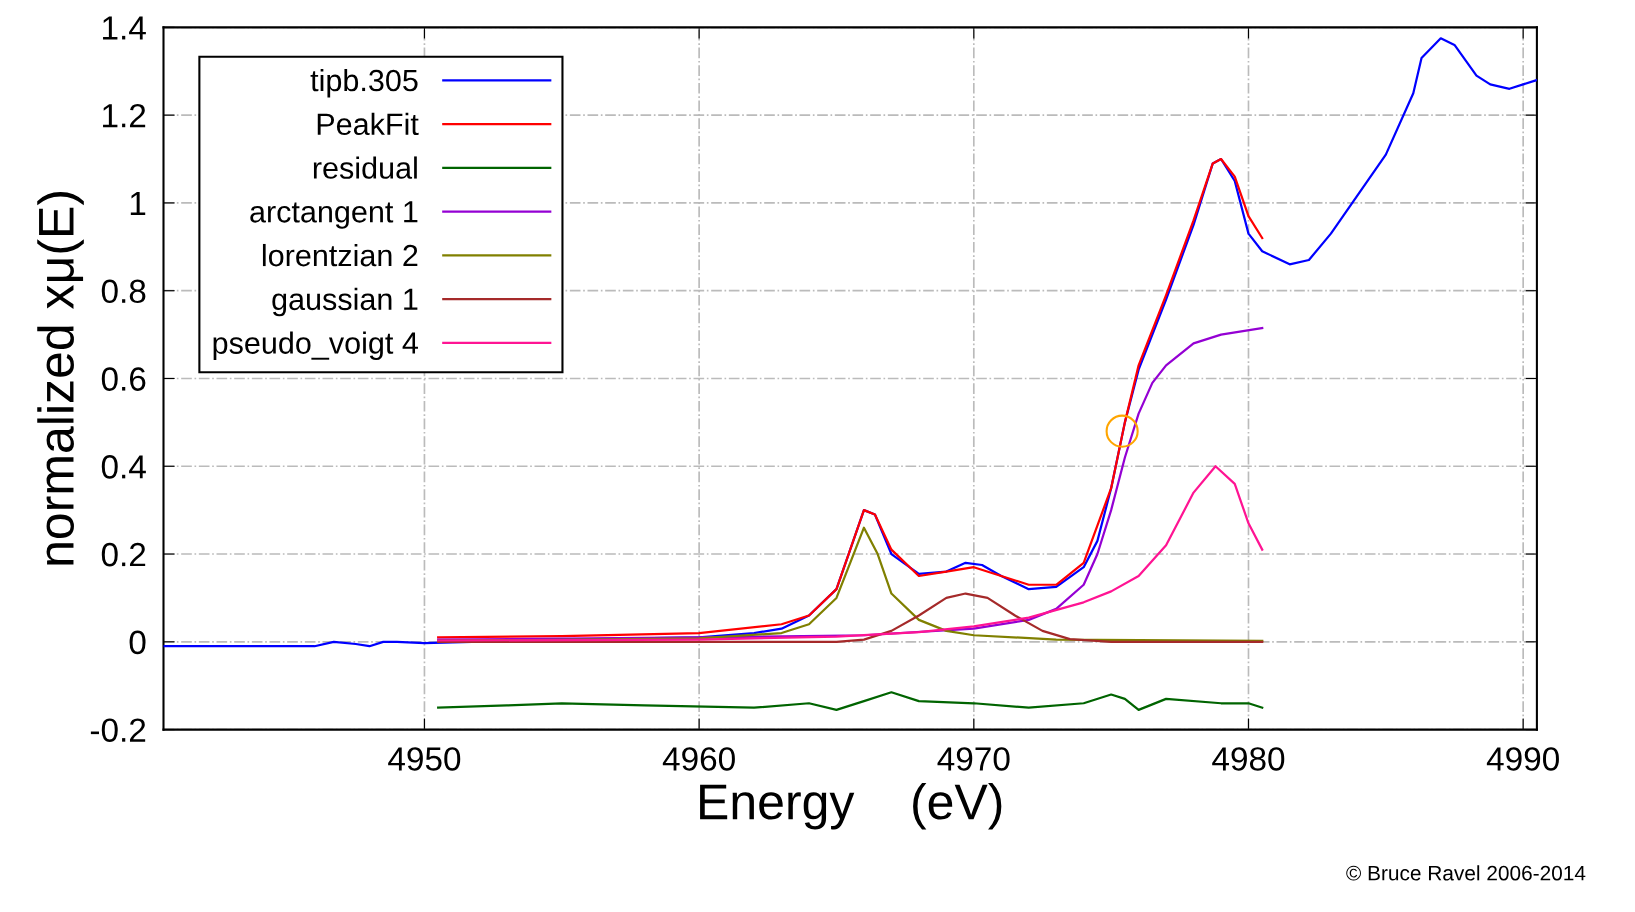  Describe the element at coordinates (973, 759) in the screenshot. I see `x-tick-label: 4970` at that location.